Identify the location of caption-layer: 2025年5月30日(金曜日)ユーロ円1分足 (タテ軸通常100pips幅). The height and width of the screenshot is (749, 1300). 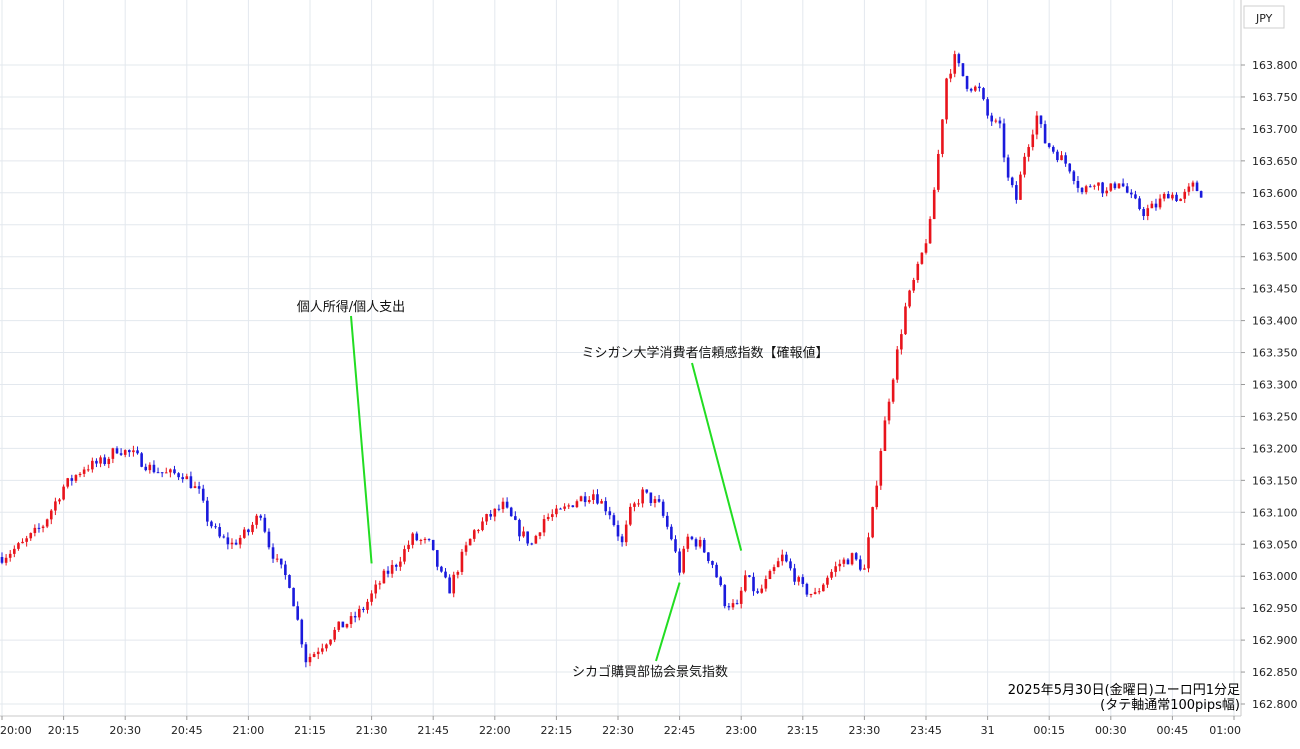
(1124, 697).